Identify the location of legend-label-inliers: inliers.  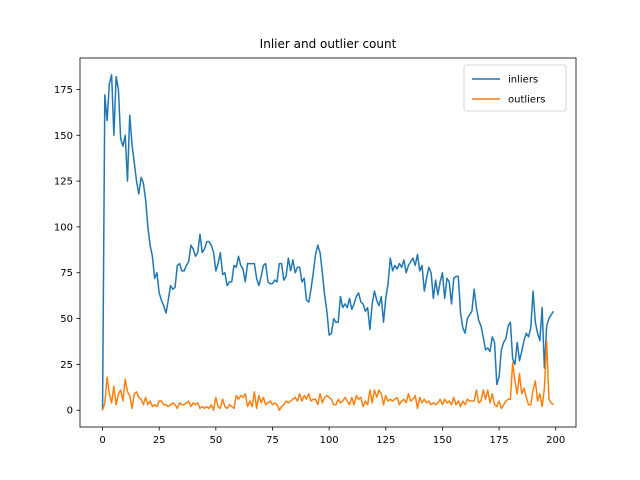
(523, 80).